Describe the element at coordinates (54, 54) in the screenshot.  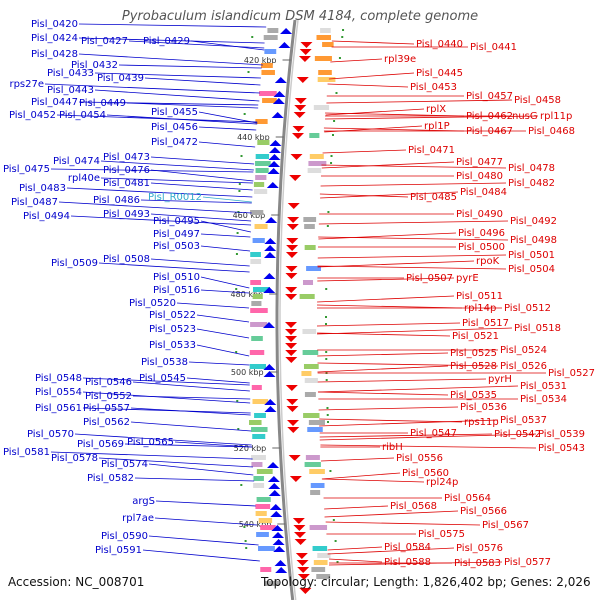
I see `left-gene-label: Pisl_0428` at that location.